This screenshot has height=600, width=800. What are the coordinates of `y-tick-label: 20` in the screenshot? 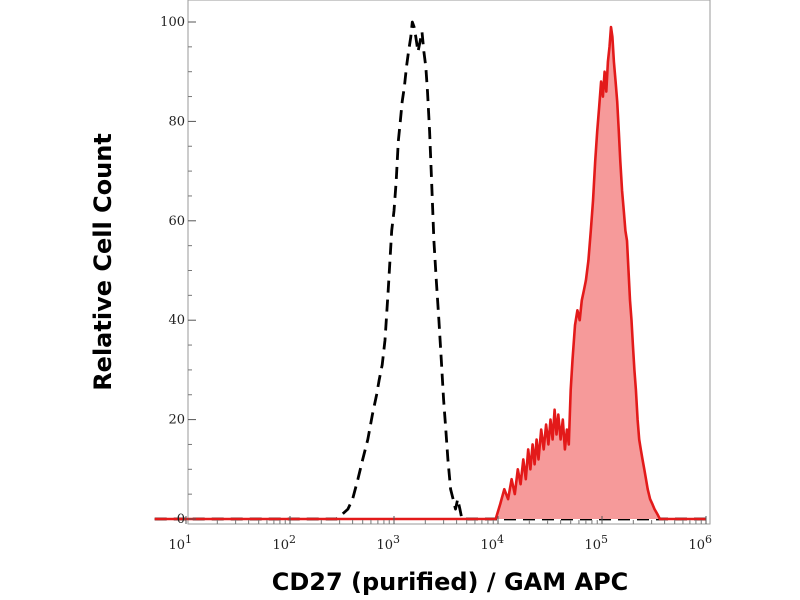 It's located at (176, 420).